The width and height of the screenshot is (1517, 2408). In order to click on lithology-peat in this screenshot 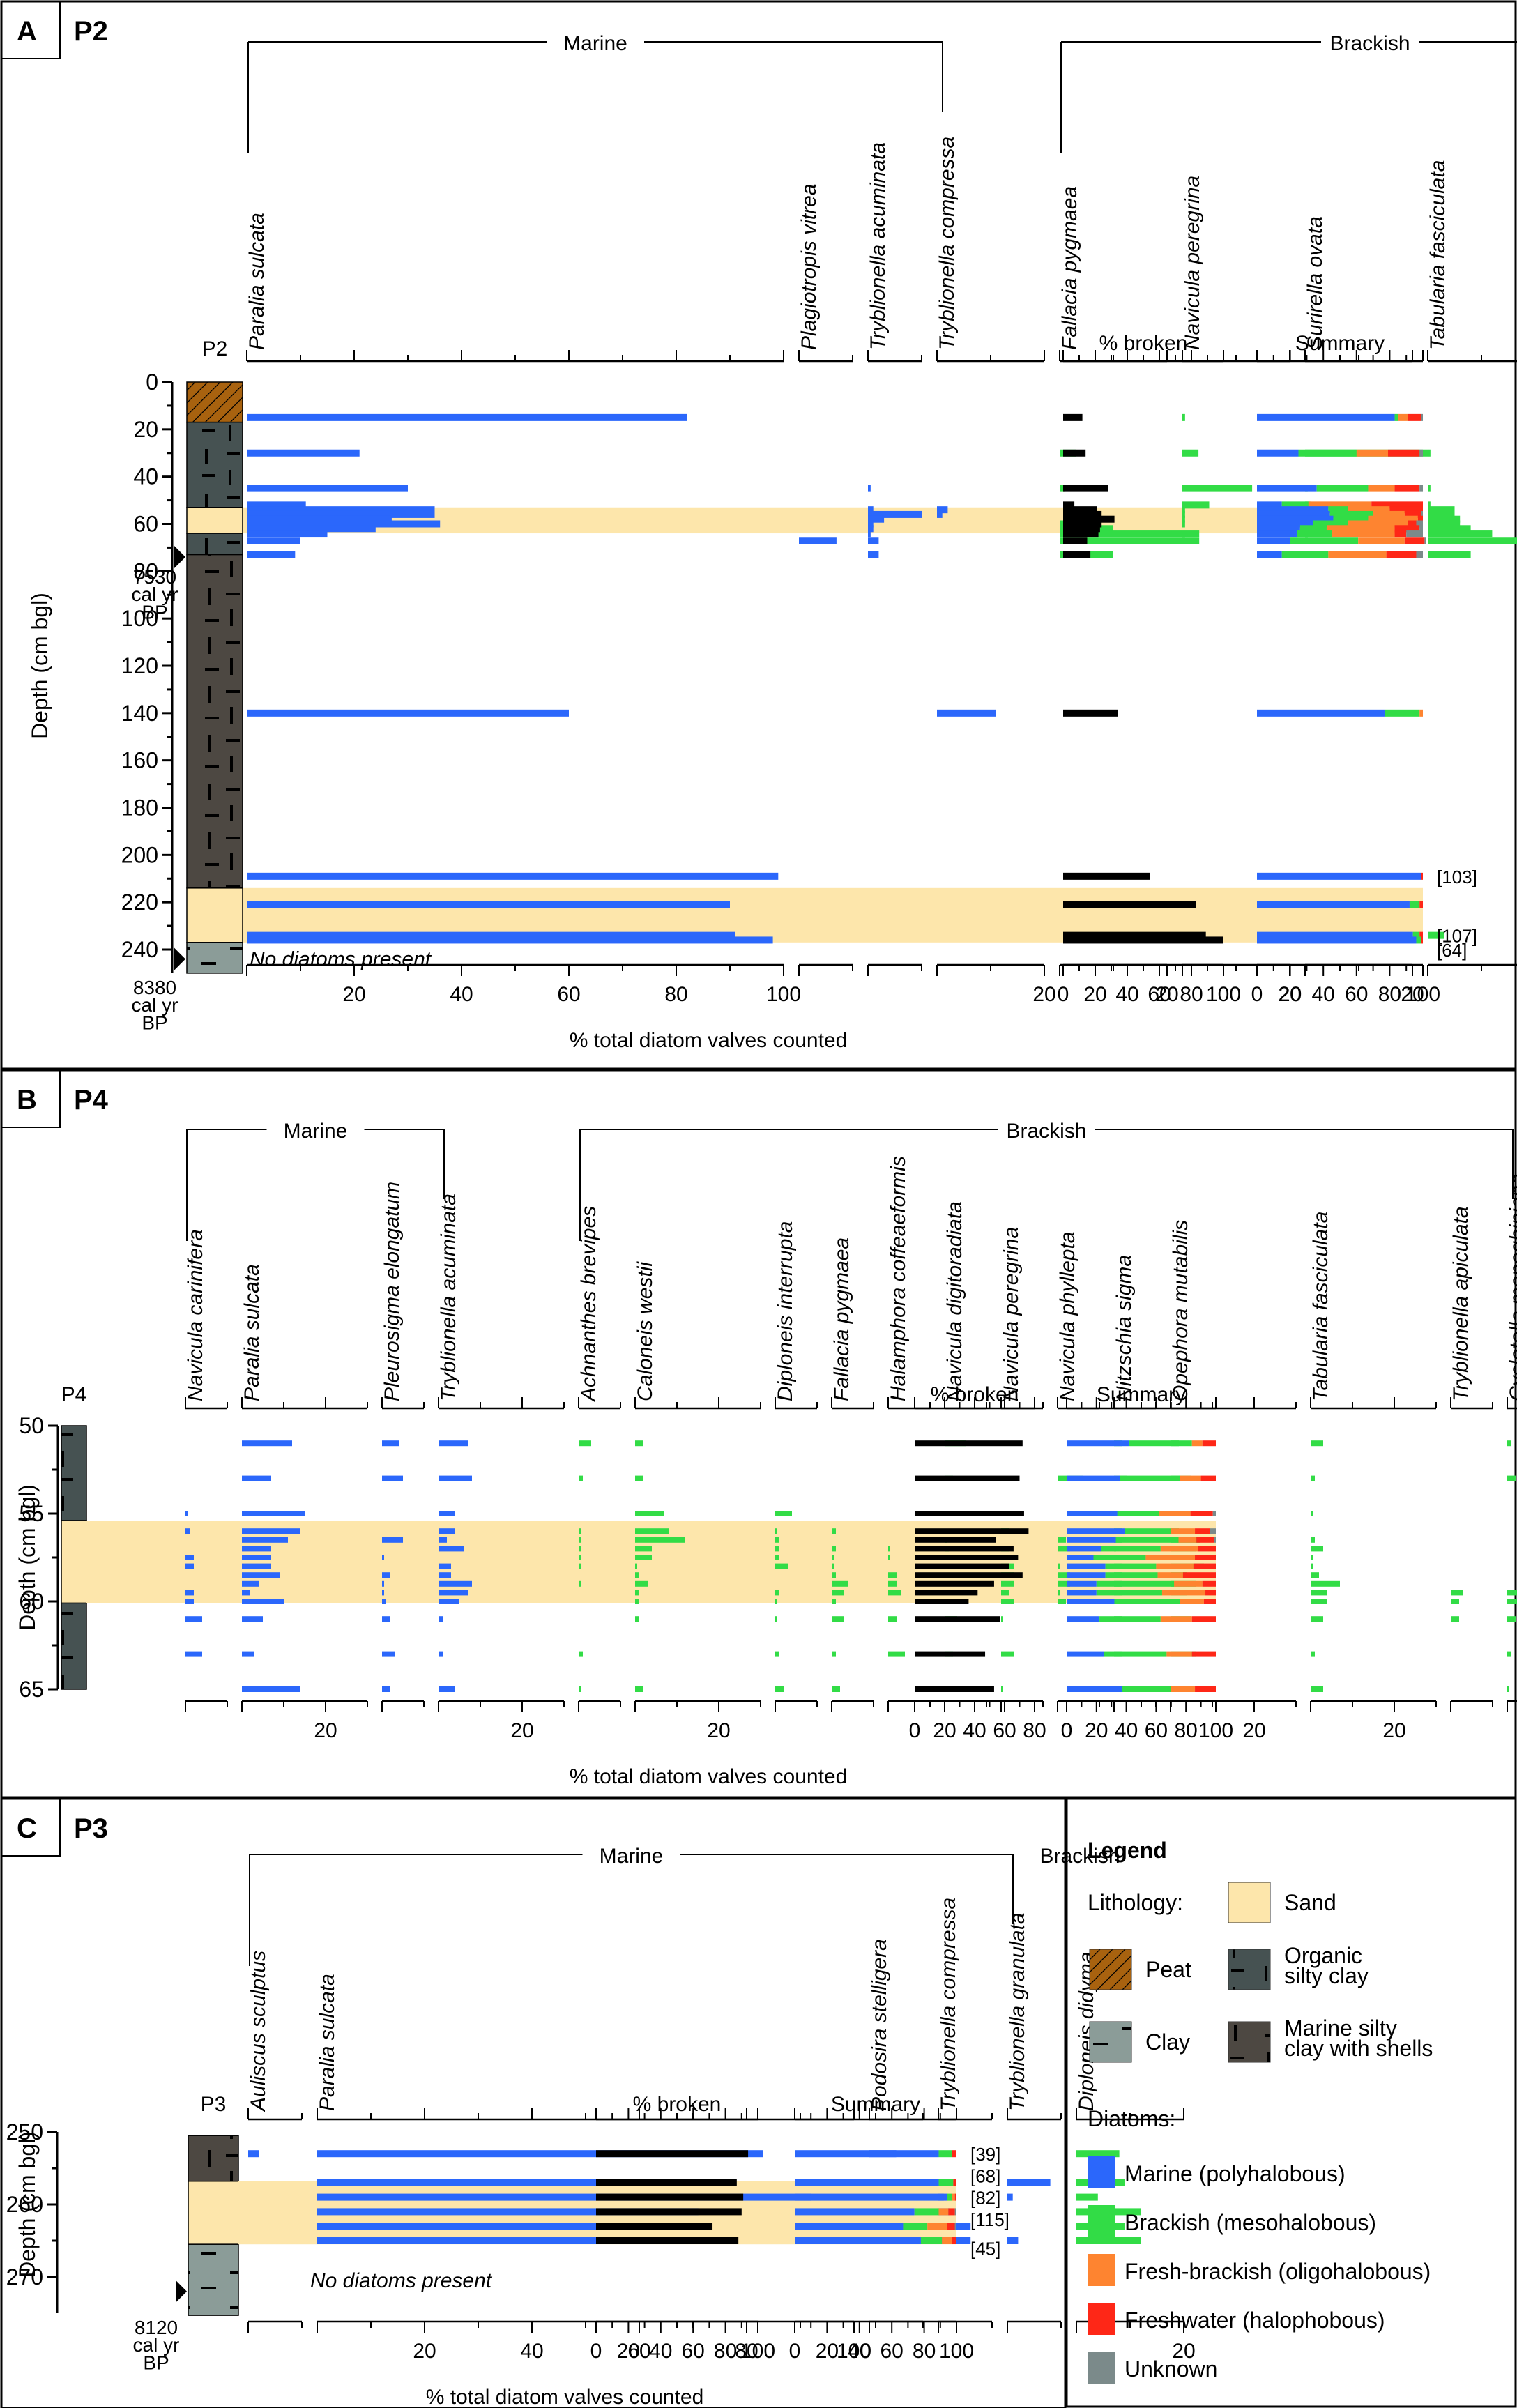, I will do `click(214, 402)`.